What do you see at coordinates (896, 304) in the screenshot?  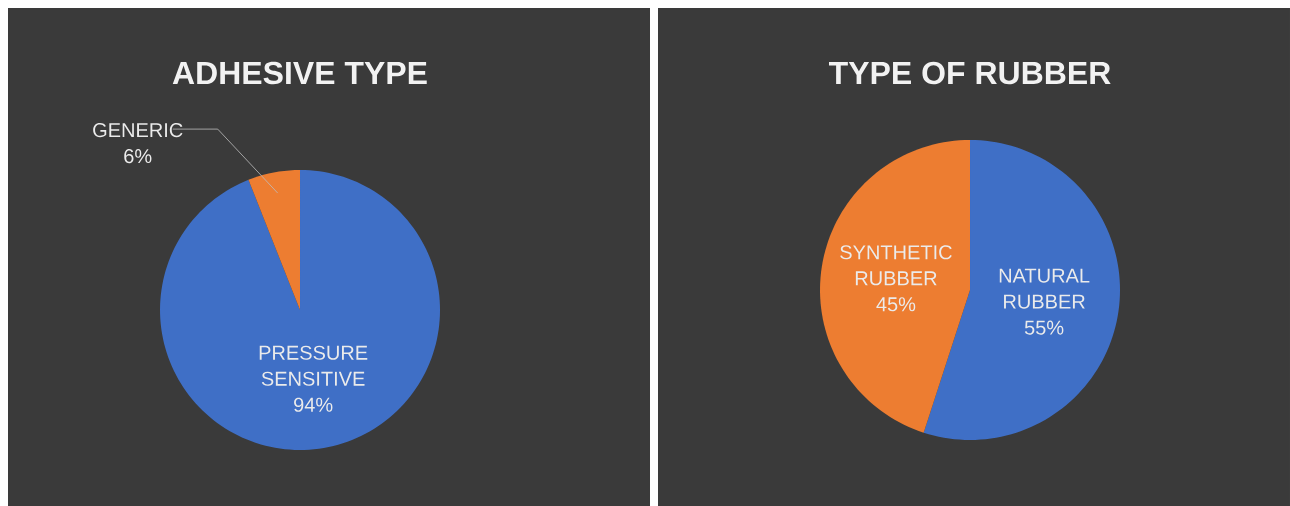 I see `data-label: 45%` at bounding box center [896, 304].